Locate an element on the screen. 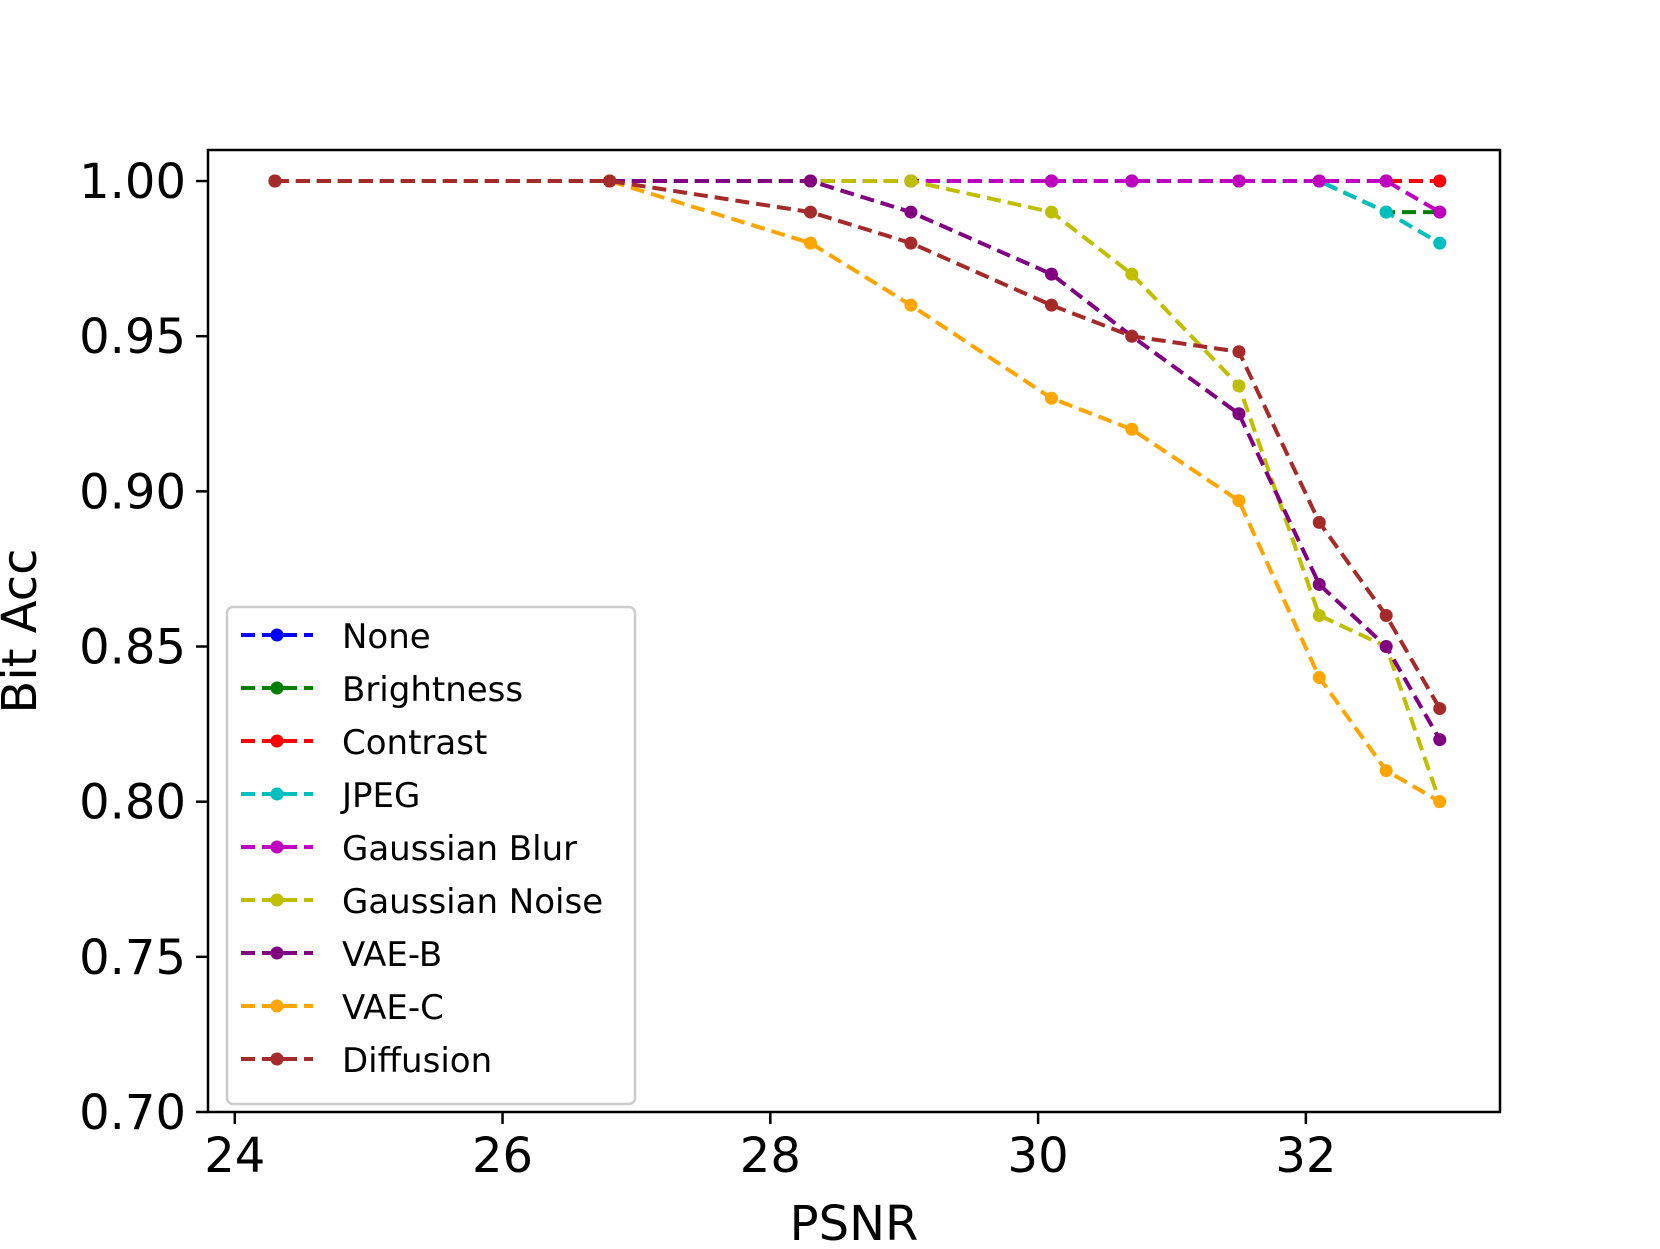  series-line-gaussian-blur is located at coordinates (857, 196).